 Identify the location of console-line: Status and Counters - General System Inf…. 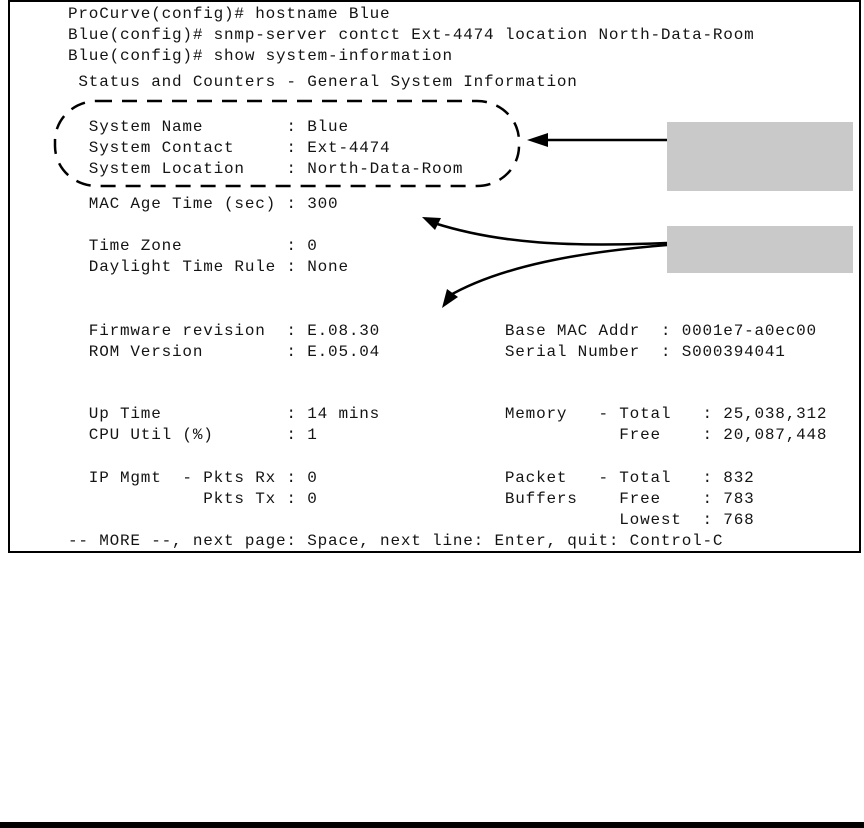
(323, 82).